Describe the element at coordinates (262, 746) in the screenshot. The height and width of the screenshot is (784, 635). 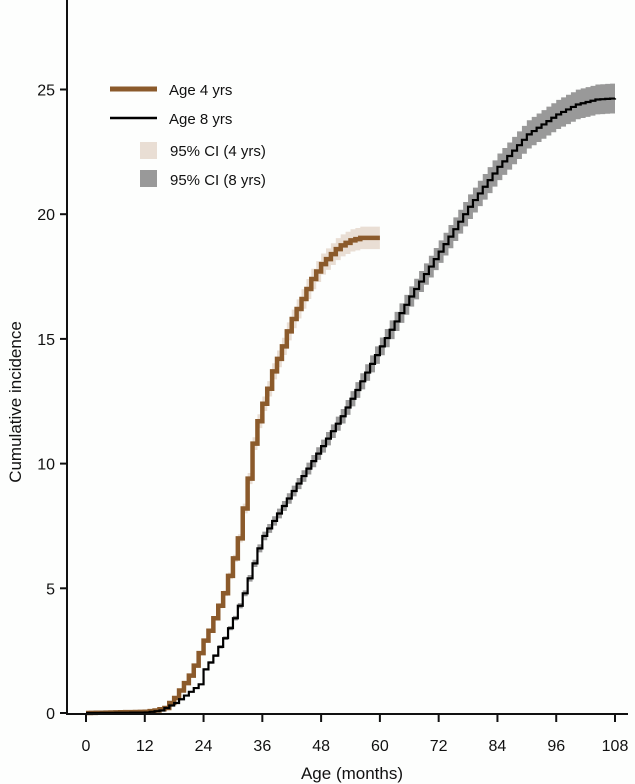
I see `x-tick-label: 36` at that location.